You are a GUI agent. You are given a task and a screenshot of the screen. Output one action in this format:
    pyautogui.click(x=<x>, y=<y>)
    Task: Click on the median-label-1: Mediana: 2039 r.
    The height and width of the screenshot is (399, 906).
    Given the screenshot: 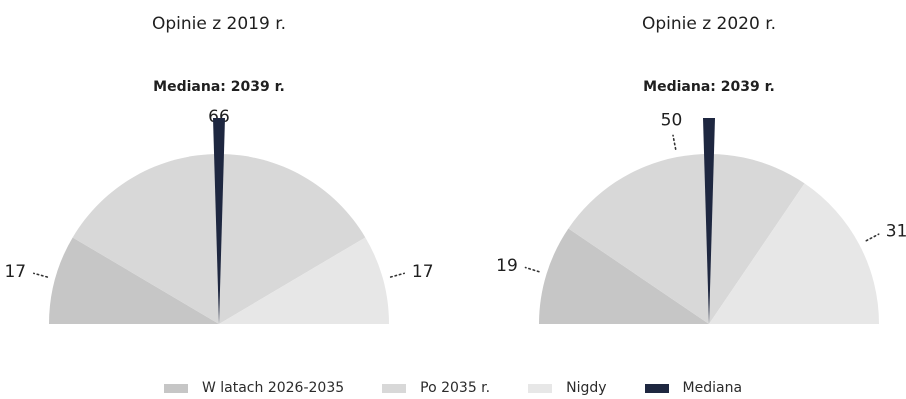 What is the action you would take?
    pyautogui.click(x=219, y=87)
    